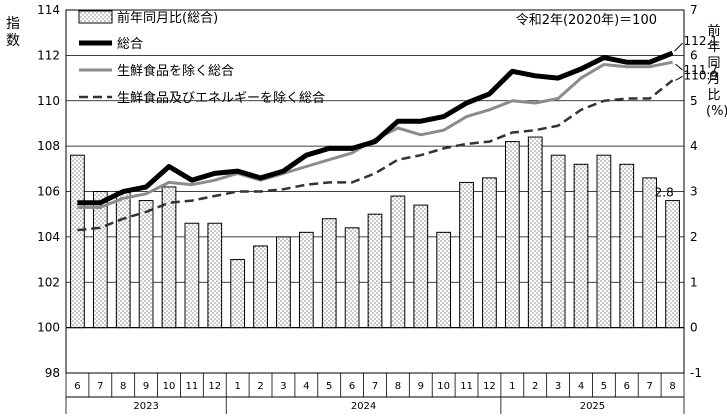 The width and height of the screenshot is (727, 420). Describe the element at coordinates (95, 17) in the screenshot. I see `legend-bar-swatch` at that location.